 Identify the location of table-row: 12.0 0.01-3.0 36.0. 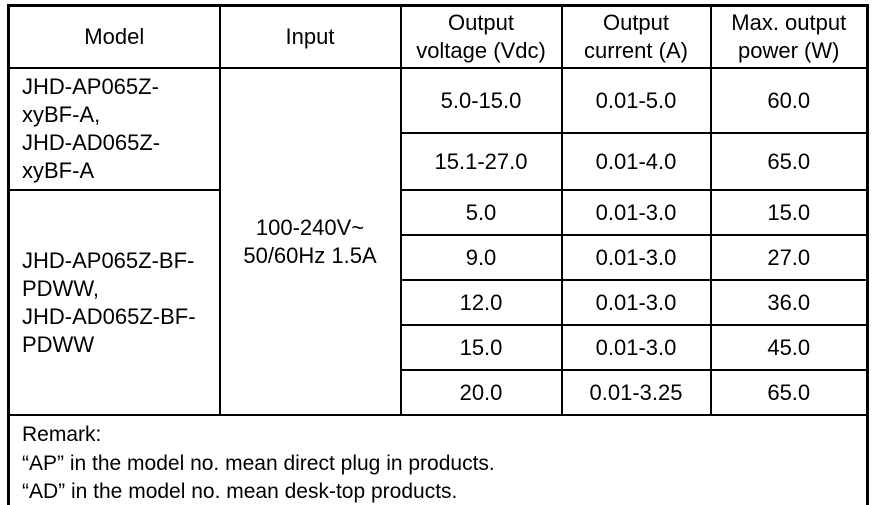
(439, 302).